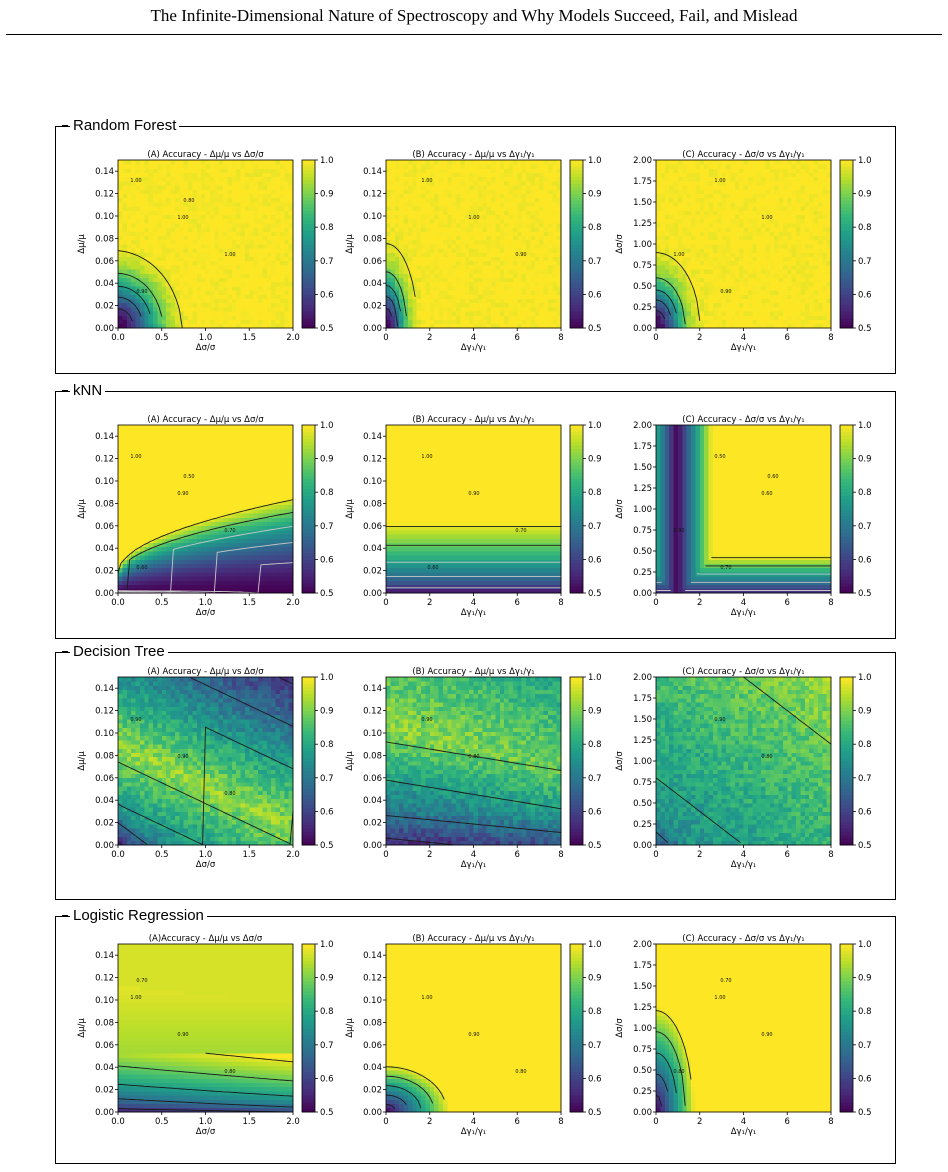 The image size is (948, 1172). Describe the element at coordinates (576, 202) in the screenshot. I see `colorbar-step` at that location.